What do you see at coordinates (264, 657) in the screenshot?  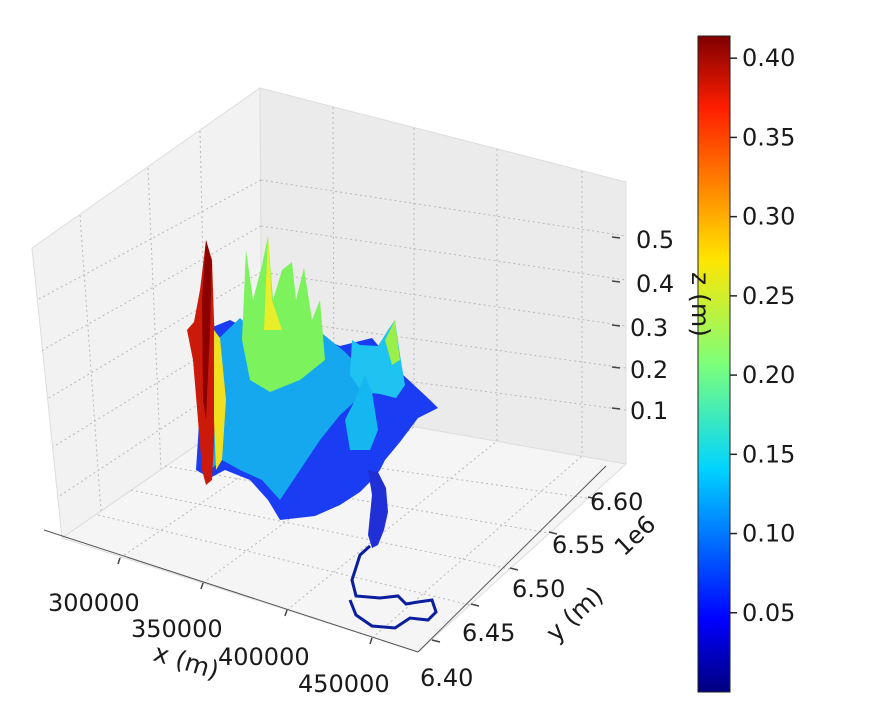 I see `x-tick-label: 400000` at bounding box center [264, 657].